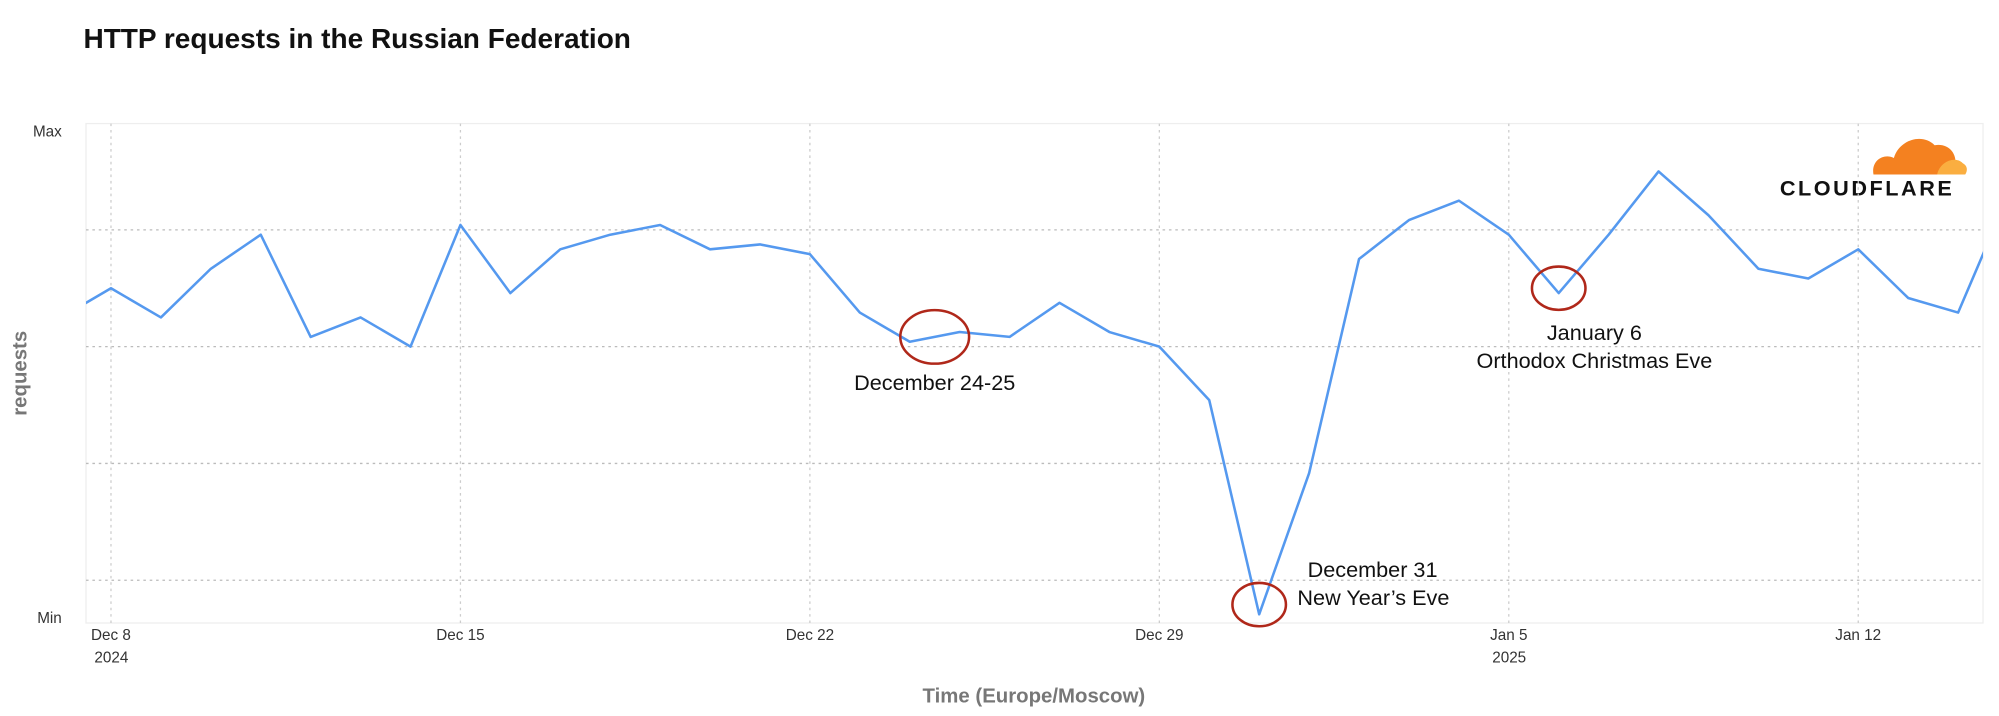  I want to click on y-tick-label: Min, so click(49, 618).